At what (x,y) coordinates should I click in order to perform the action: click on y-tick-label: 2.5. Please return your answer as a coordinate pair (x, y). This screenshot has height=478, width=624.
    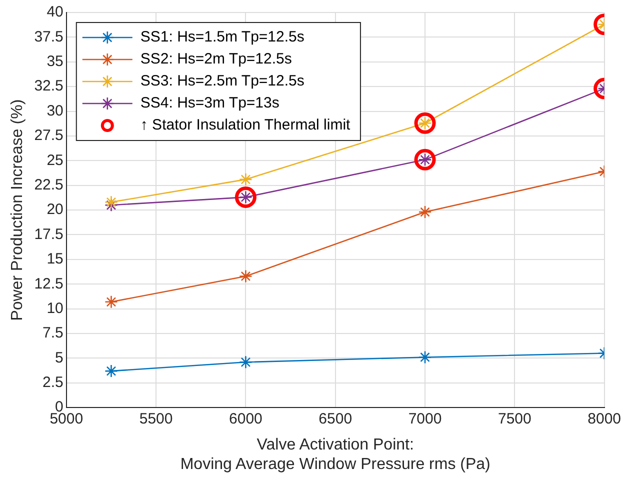
    Looking at the image, I should click on (53, 383).